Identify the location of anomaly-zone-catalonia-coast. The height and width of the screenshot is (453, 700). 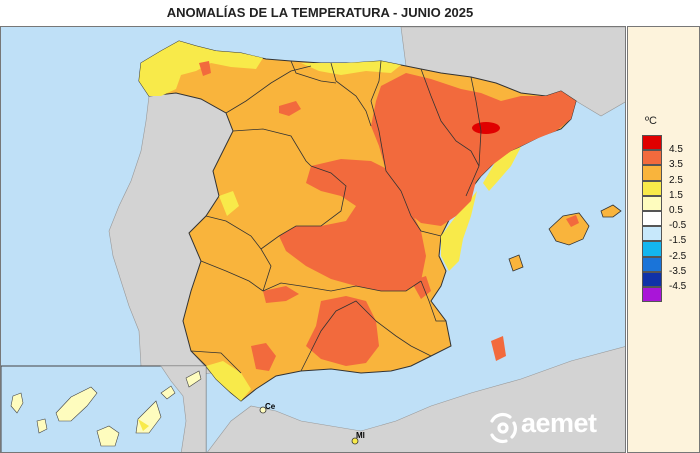
(502, 169).